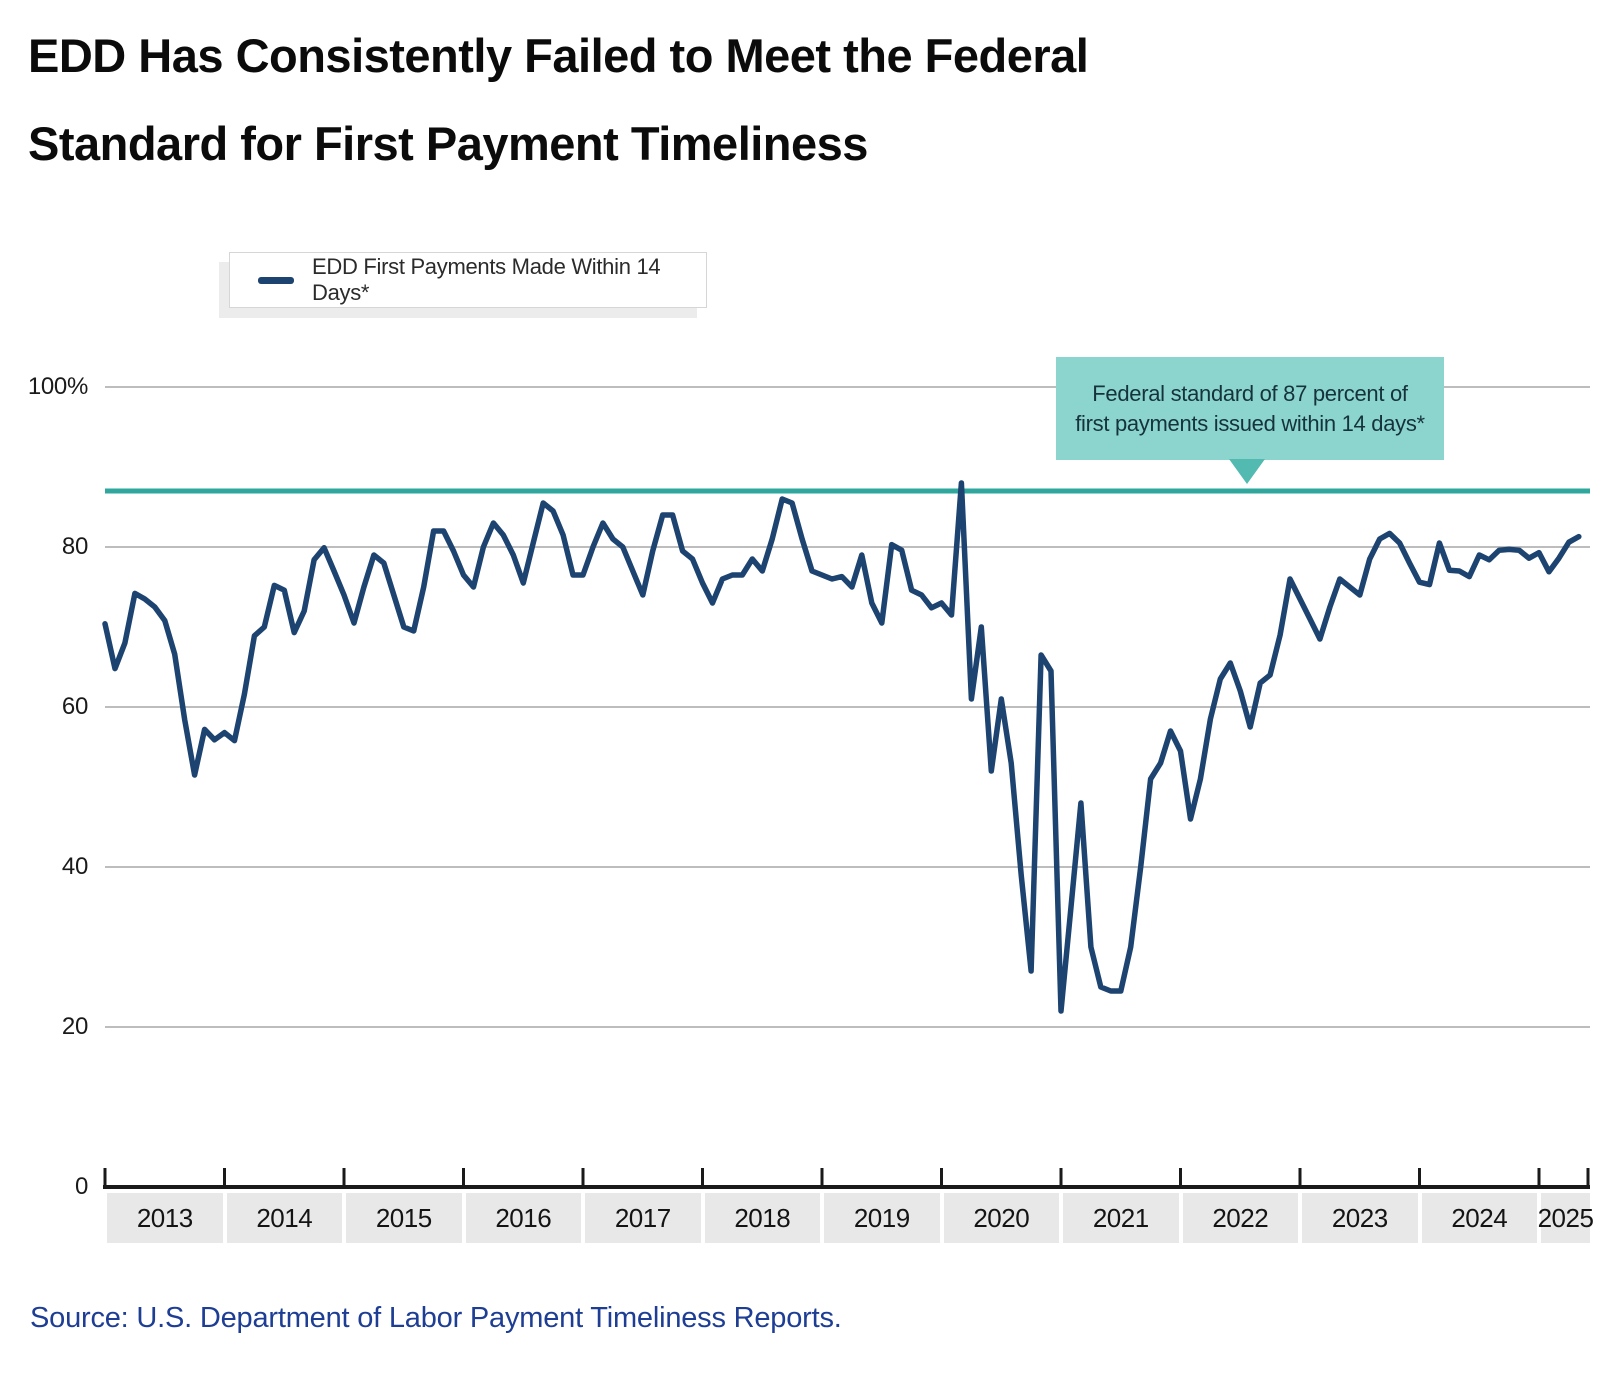  I want to click on year-label-2015: 2015, so click(404, 1218).